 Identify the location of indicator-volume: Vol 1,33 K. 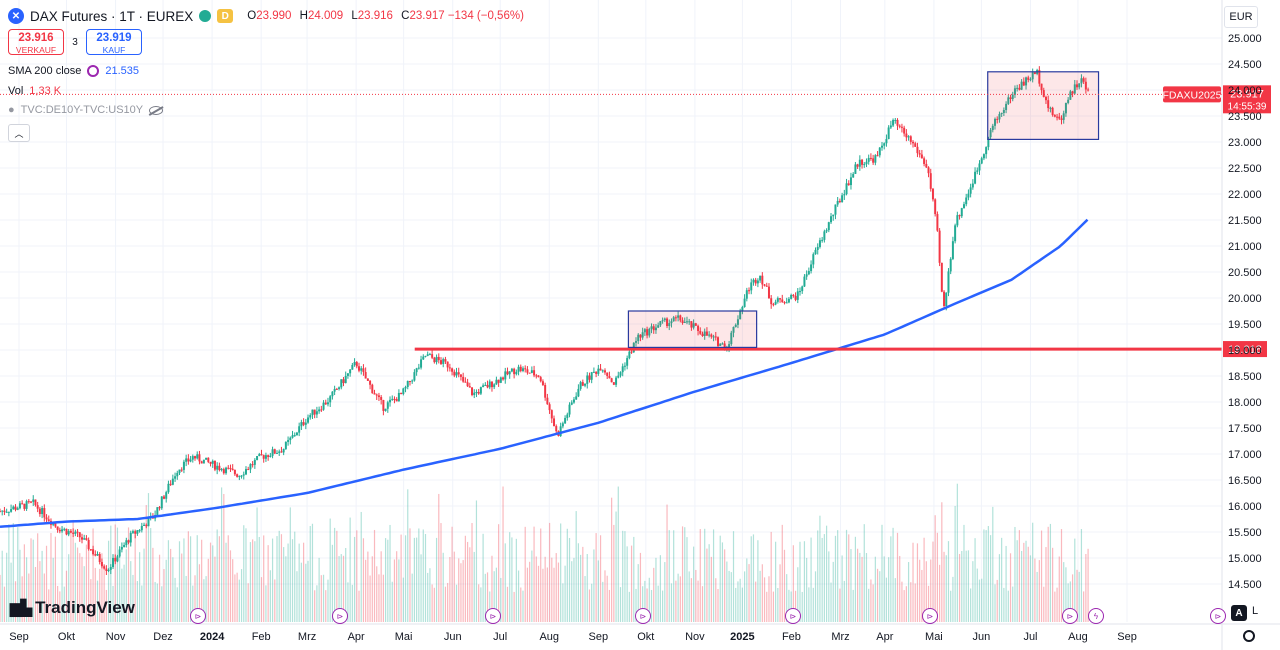
(34, 91).